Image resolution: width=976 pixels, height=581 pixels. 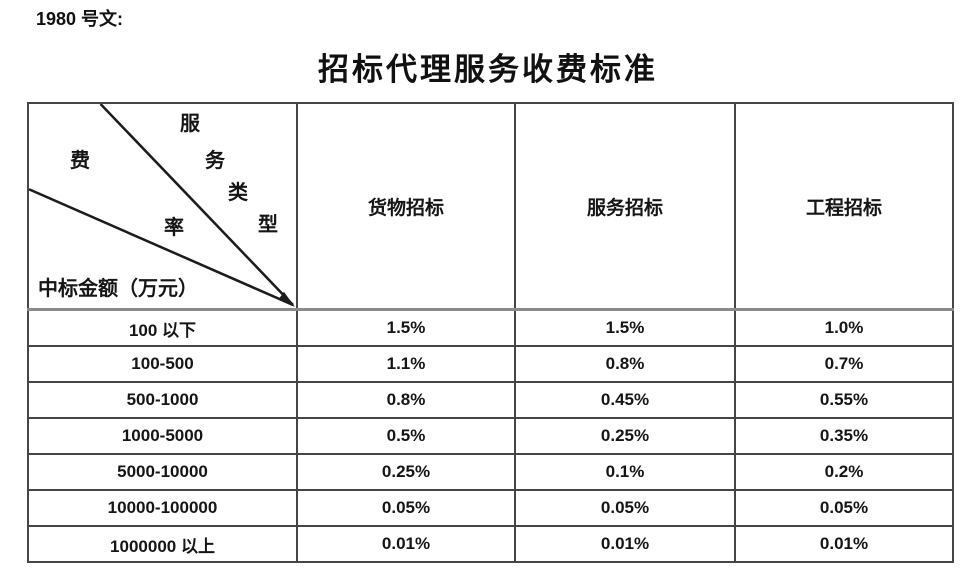 I want to click on works-rate: 0.7%, so click(x=844, y=364).